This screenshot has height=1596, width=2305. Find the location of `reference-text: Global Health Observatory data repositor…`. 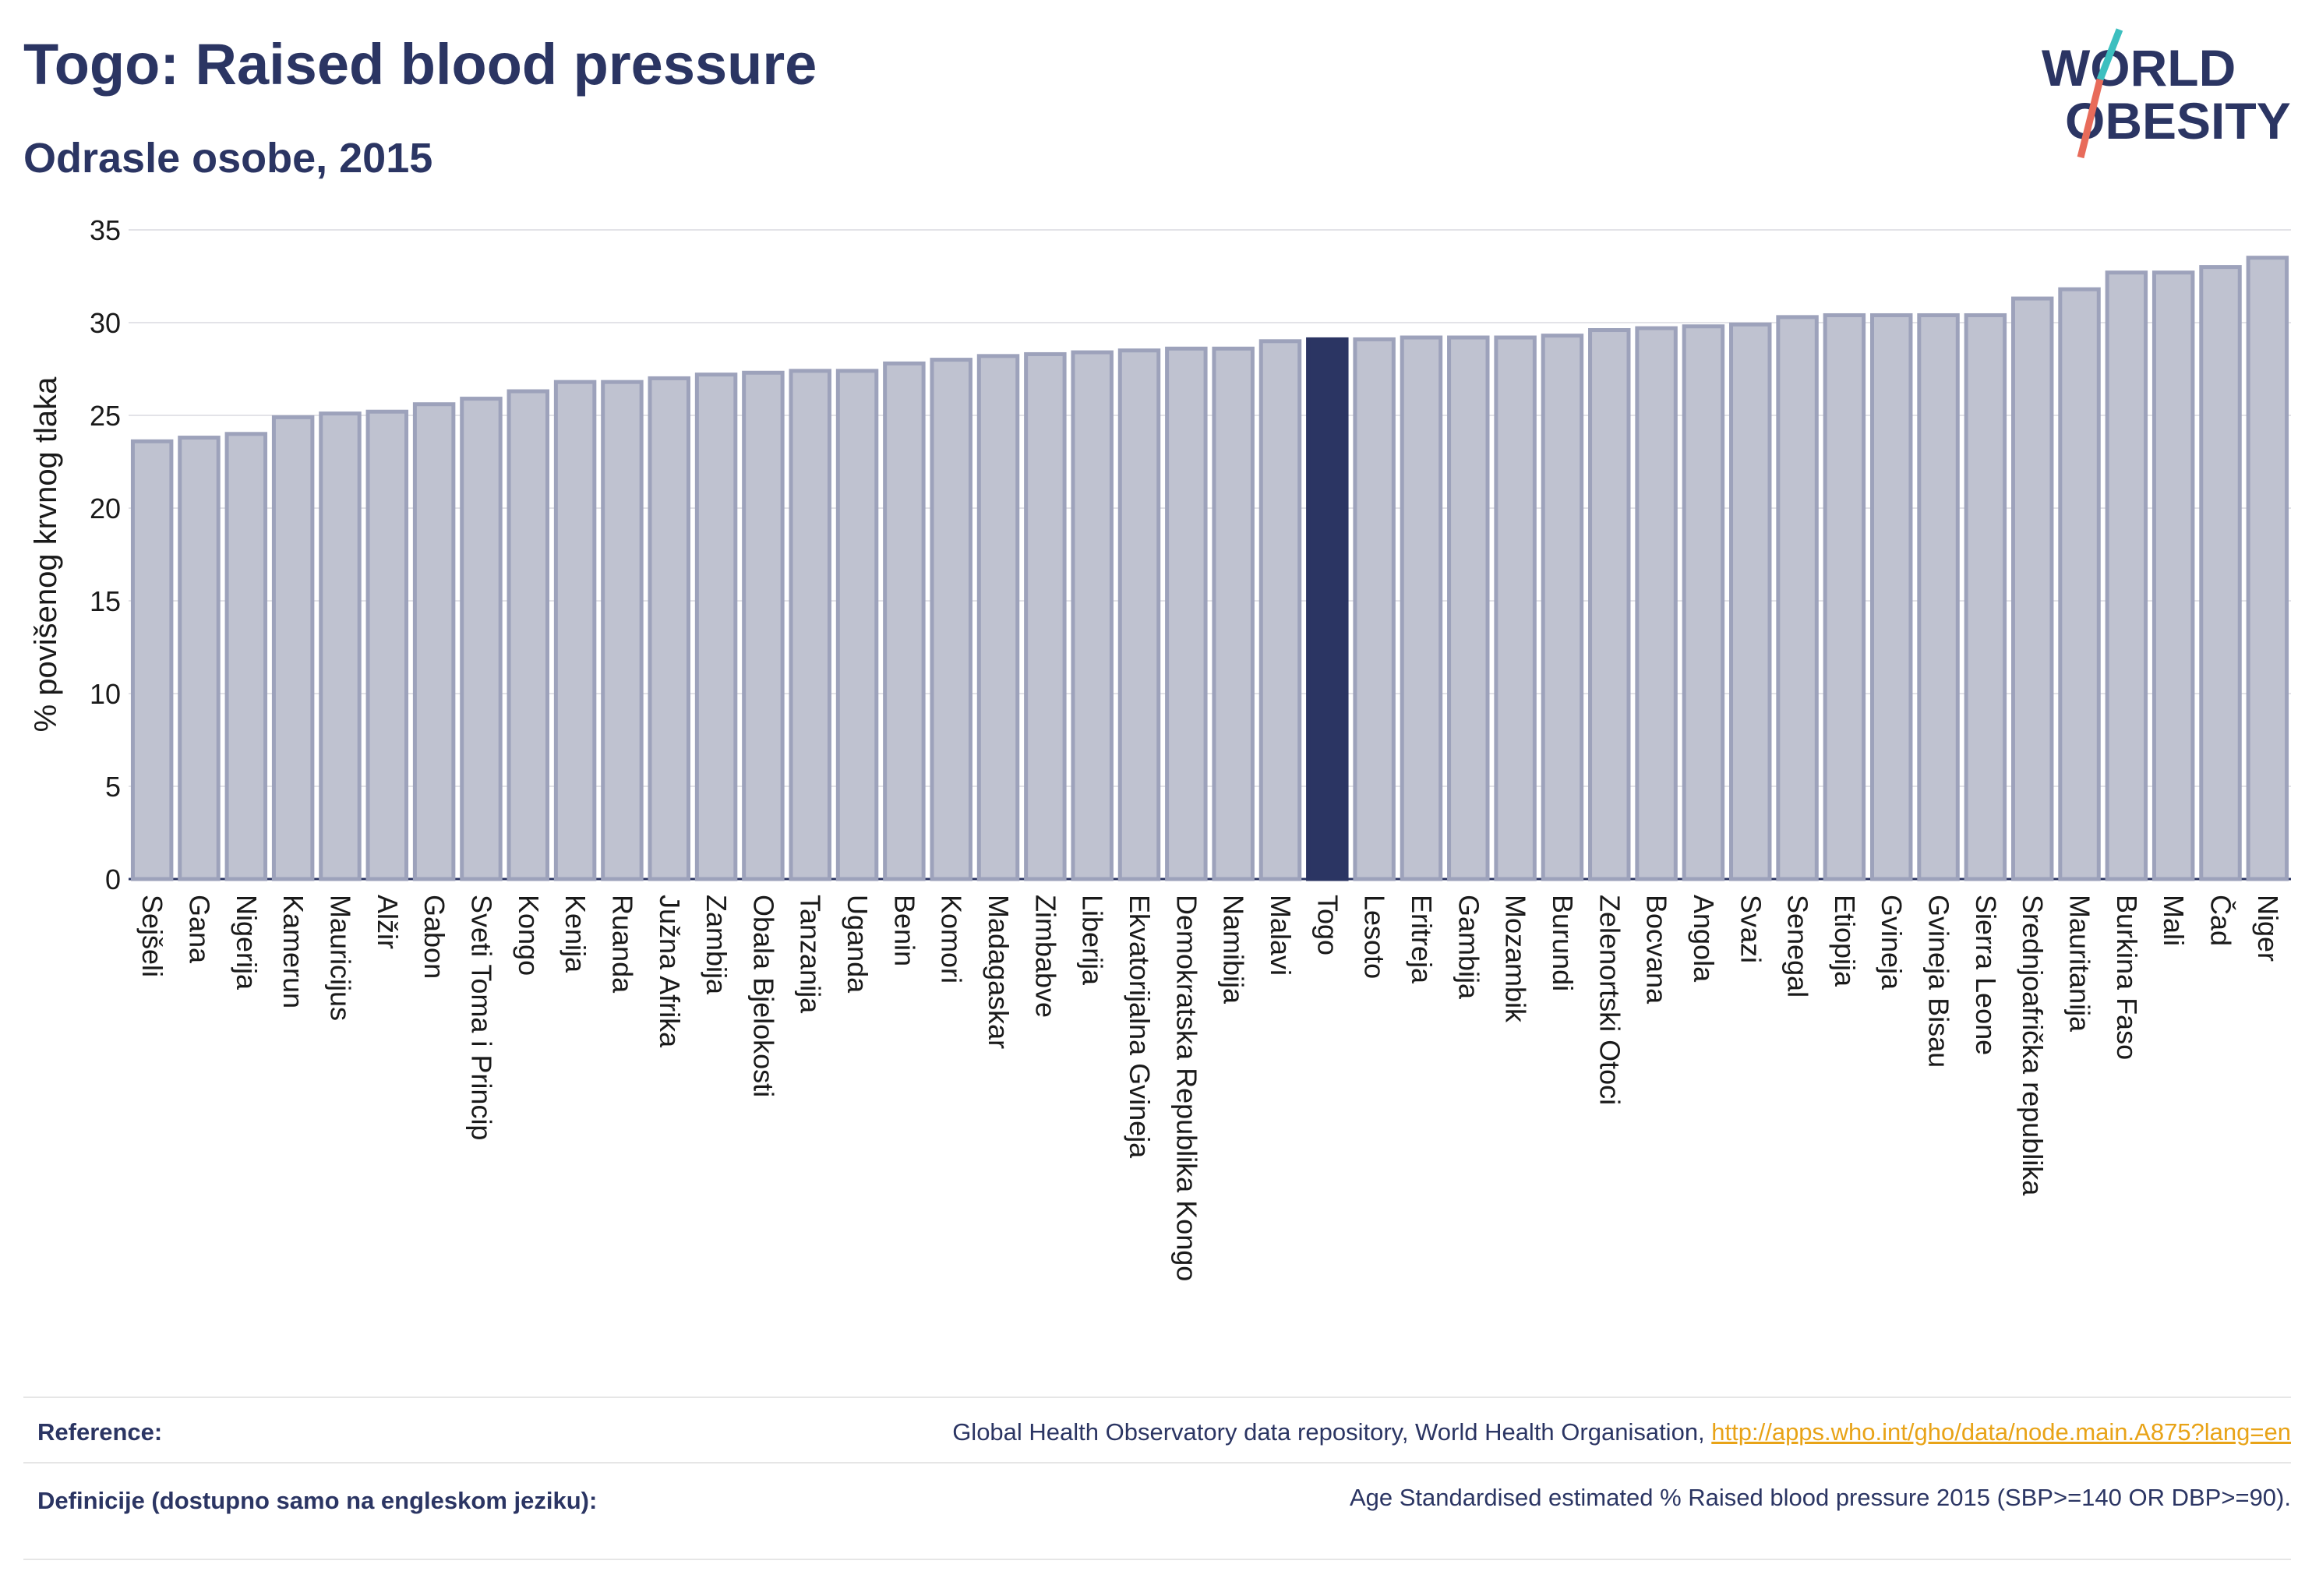

reference-text: Global Health Observatory data repositor… is located at coordinates (1332, 1432).